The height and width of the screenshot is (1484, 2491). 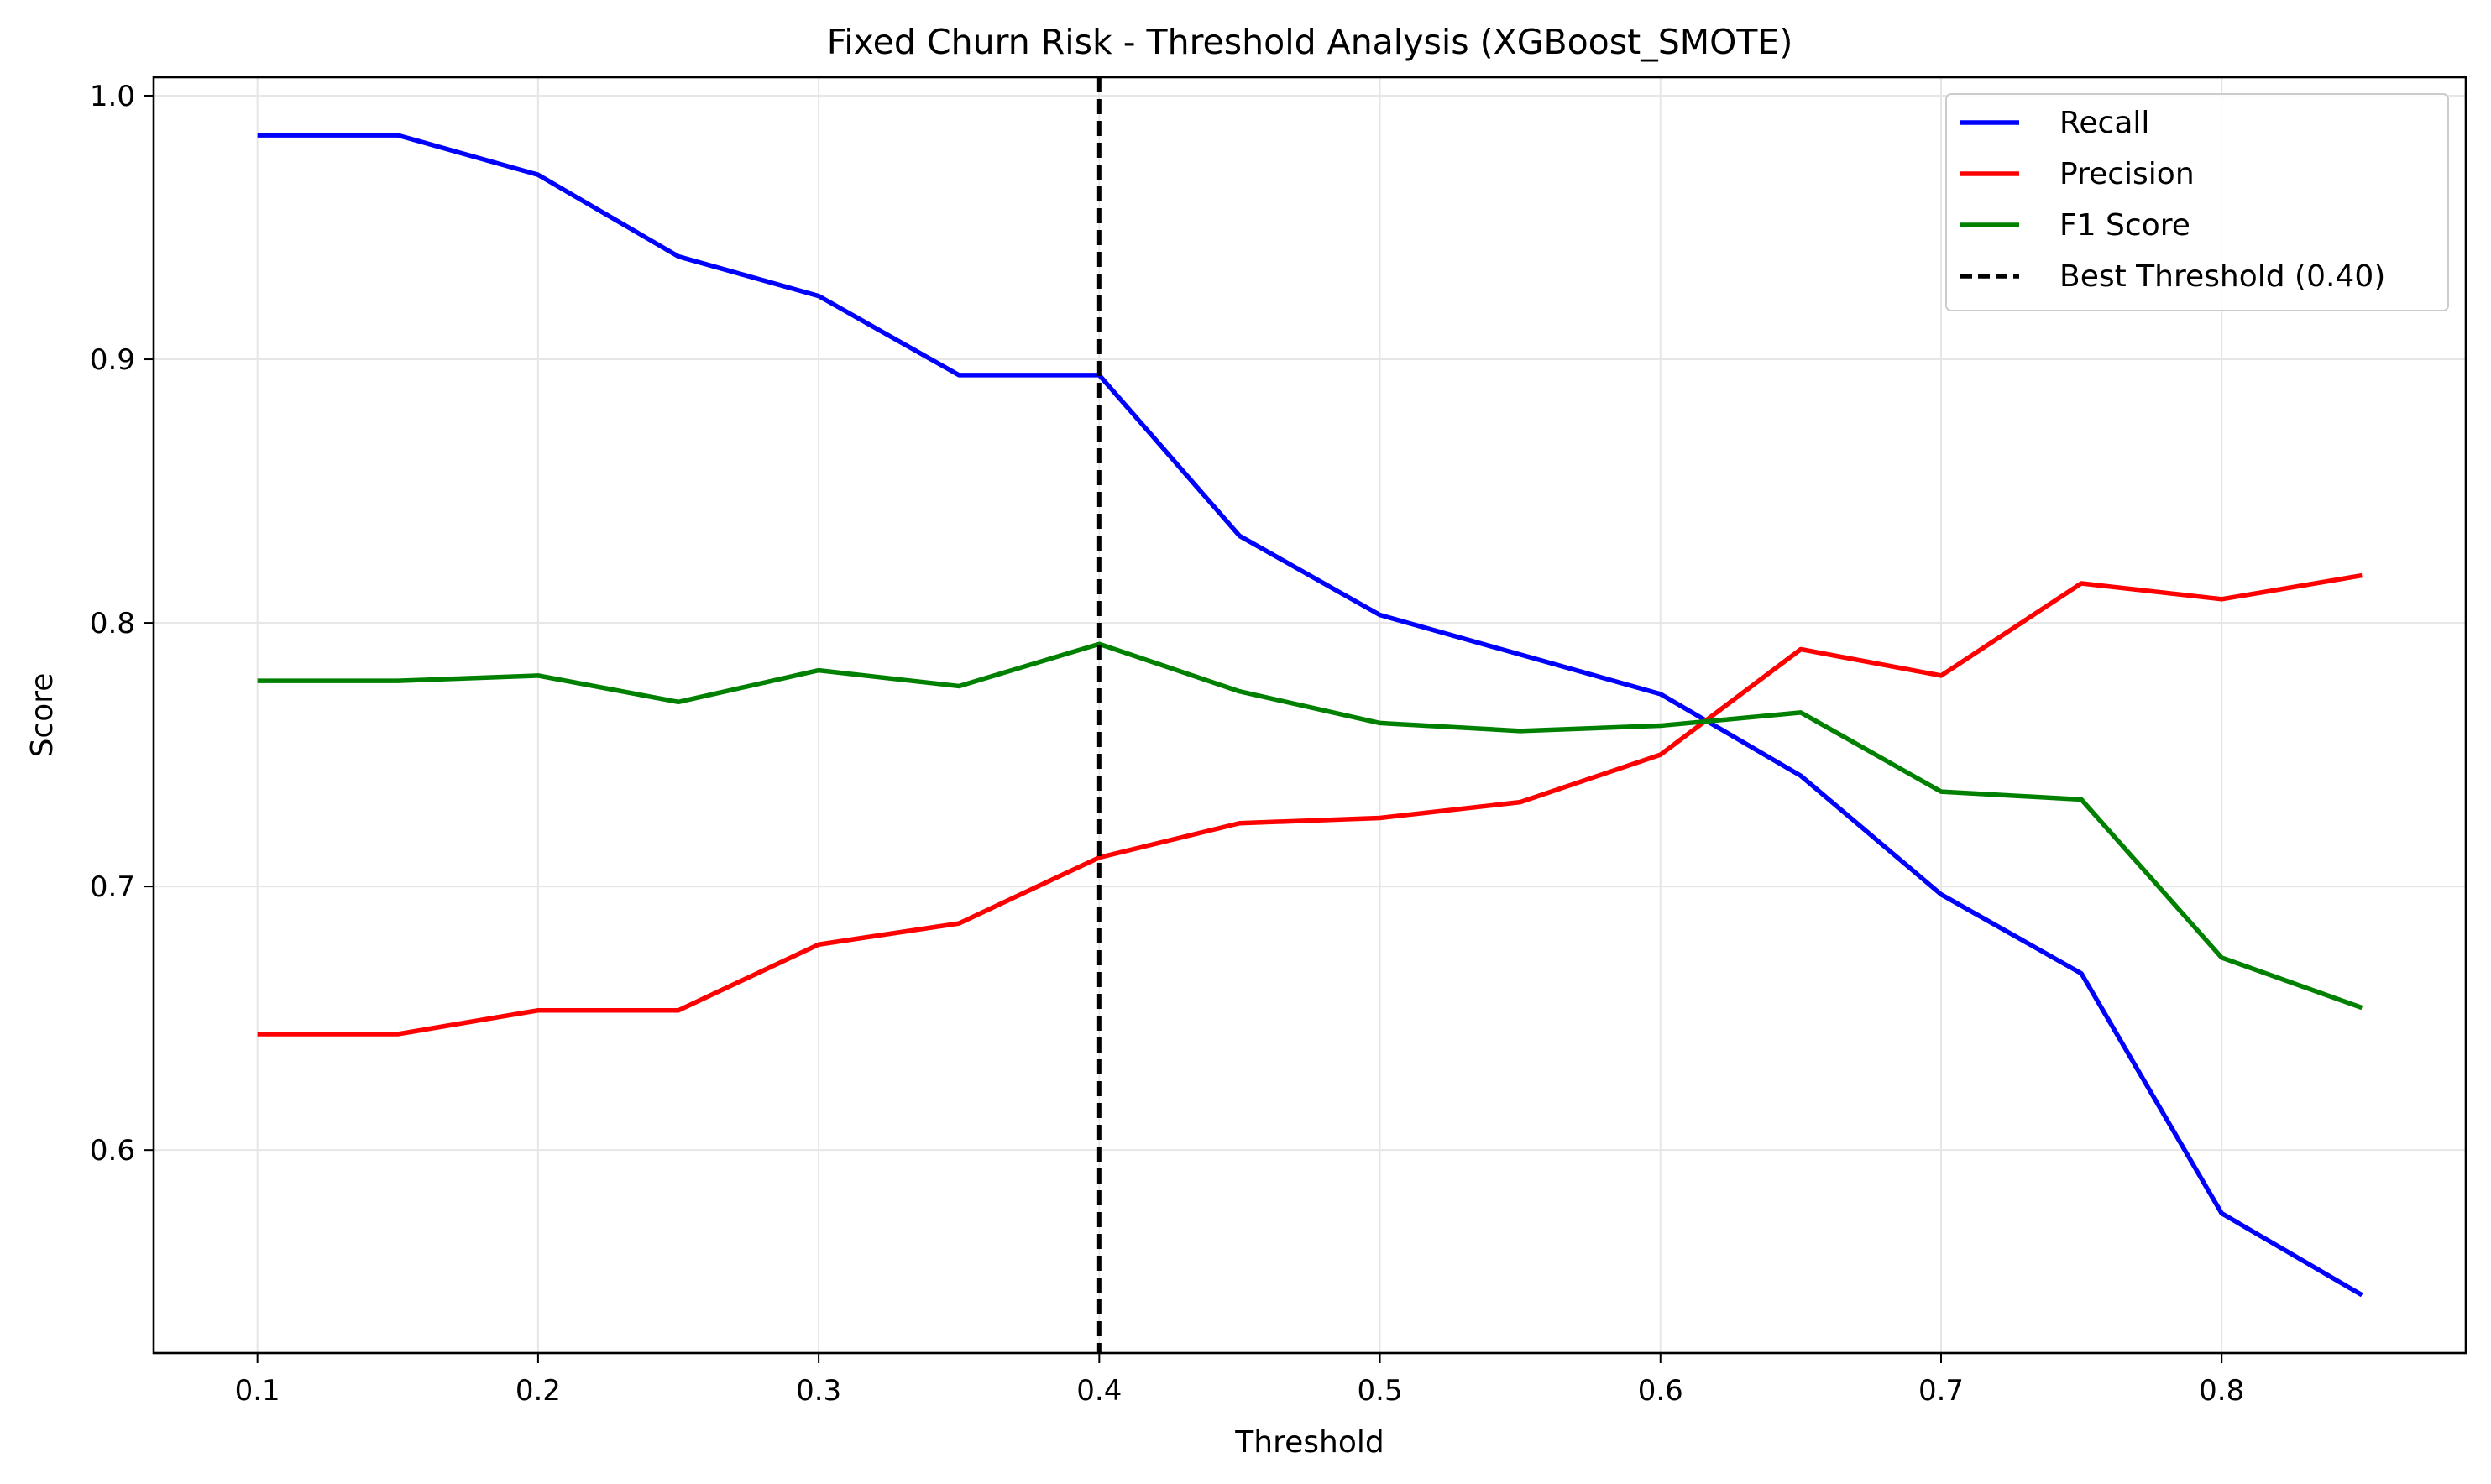 What do you see at coordinates (819, 1391) in the screenshot?
I see `x-tick-label-2: 0.3` at bounding box center [819, 1391].